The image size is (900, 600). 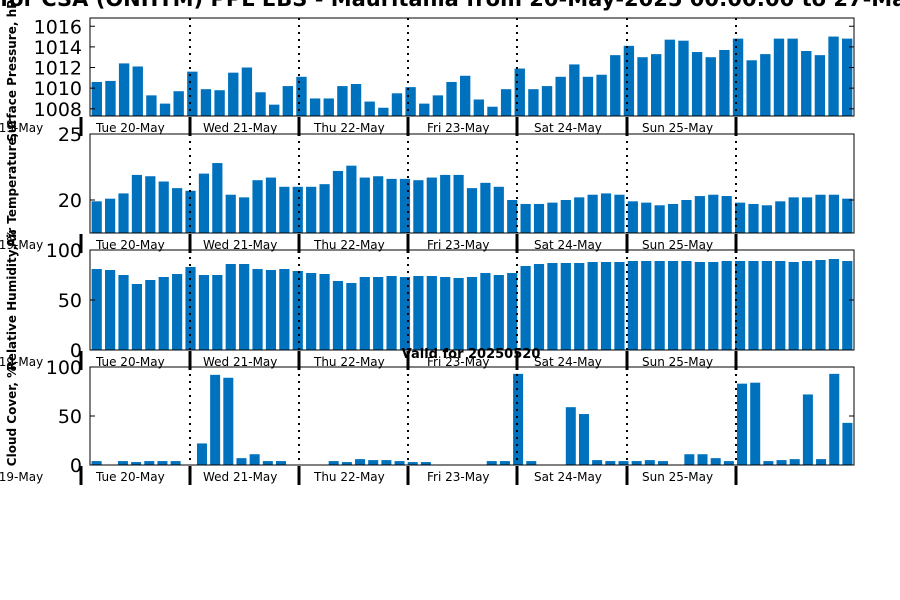 What do you see at coordinates (12, 416) in the screenshot?
I see `y-axis-label: Cloud Cover, %` at bounding box center [12, 416].